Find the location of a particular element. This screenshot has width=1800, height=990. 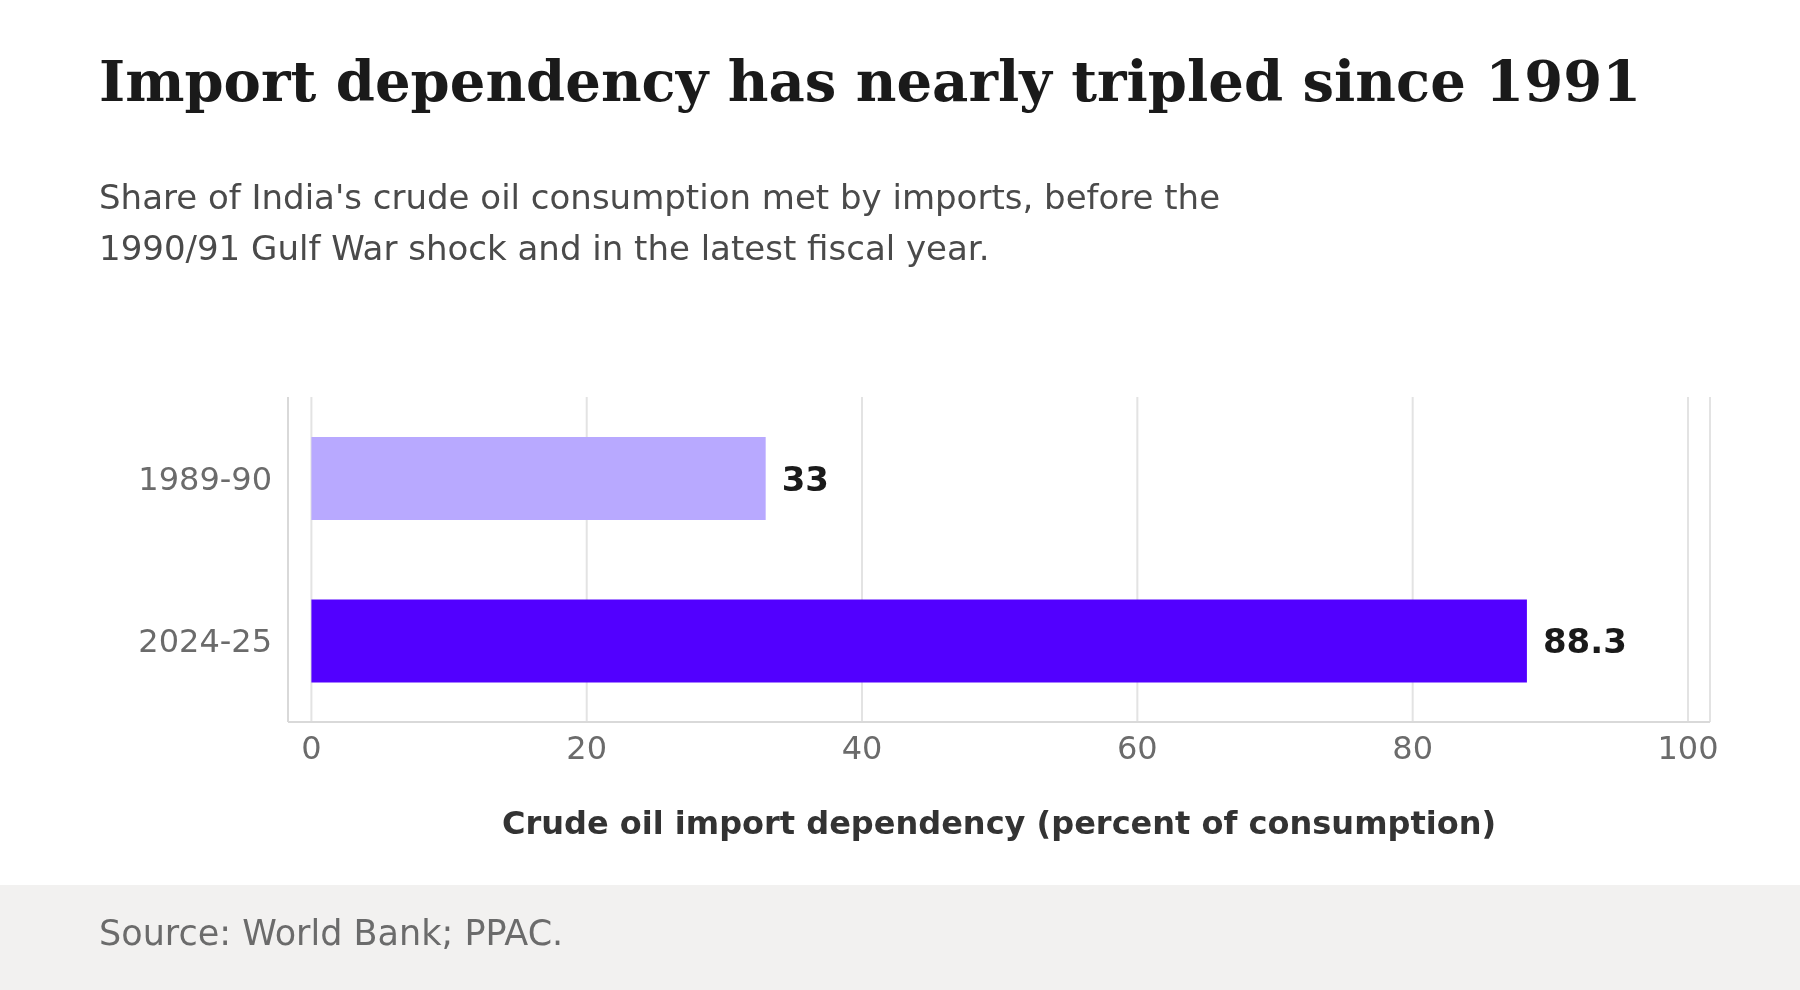

x-tick-label: 20 is located at coordinates (587, 747).